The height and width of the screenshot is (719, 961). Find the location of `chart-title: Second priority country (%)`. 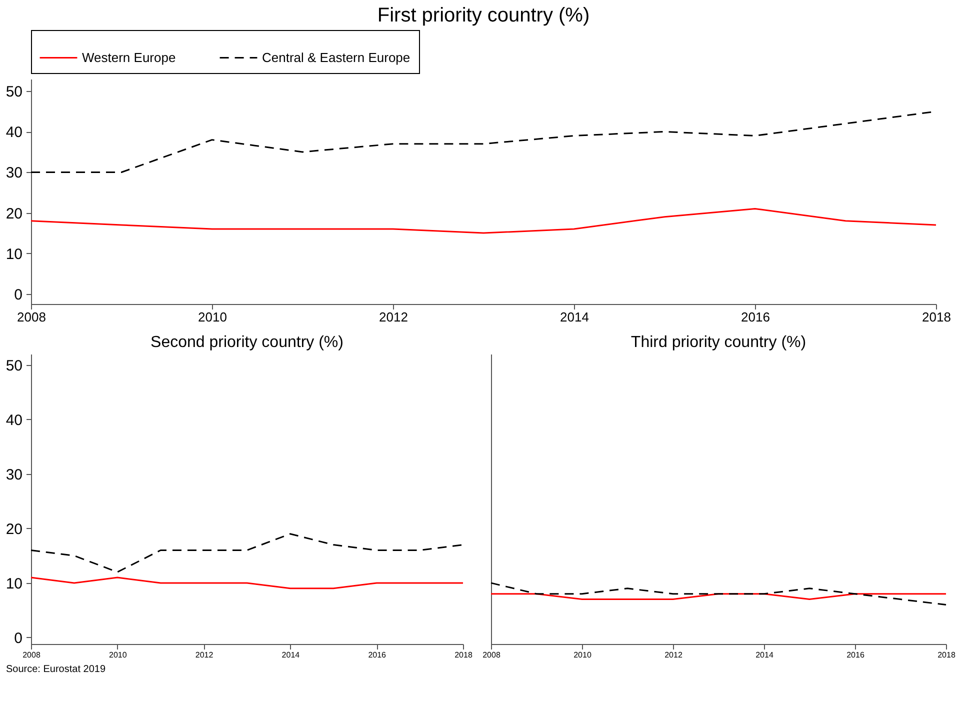

chart-title: Second priority country (%) is located at coordinates (247, 342).